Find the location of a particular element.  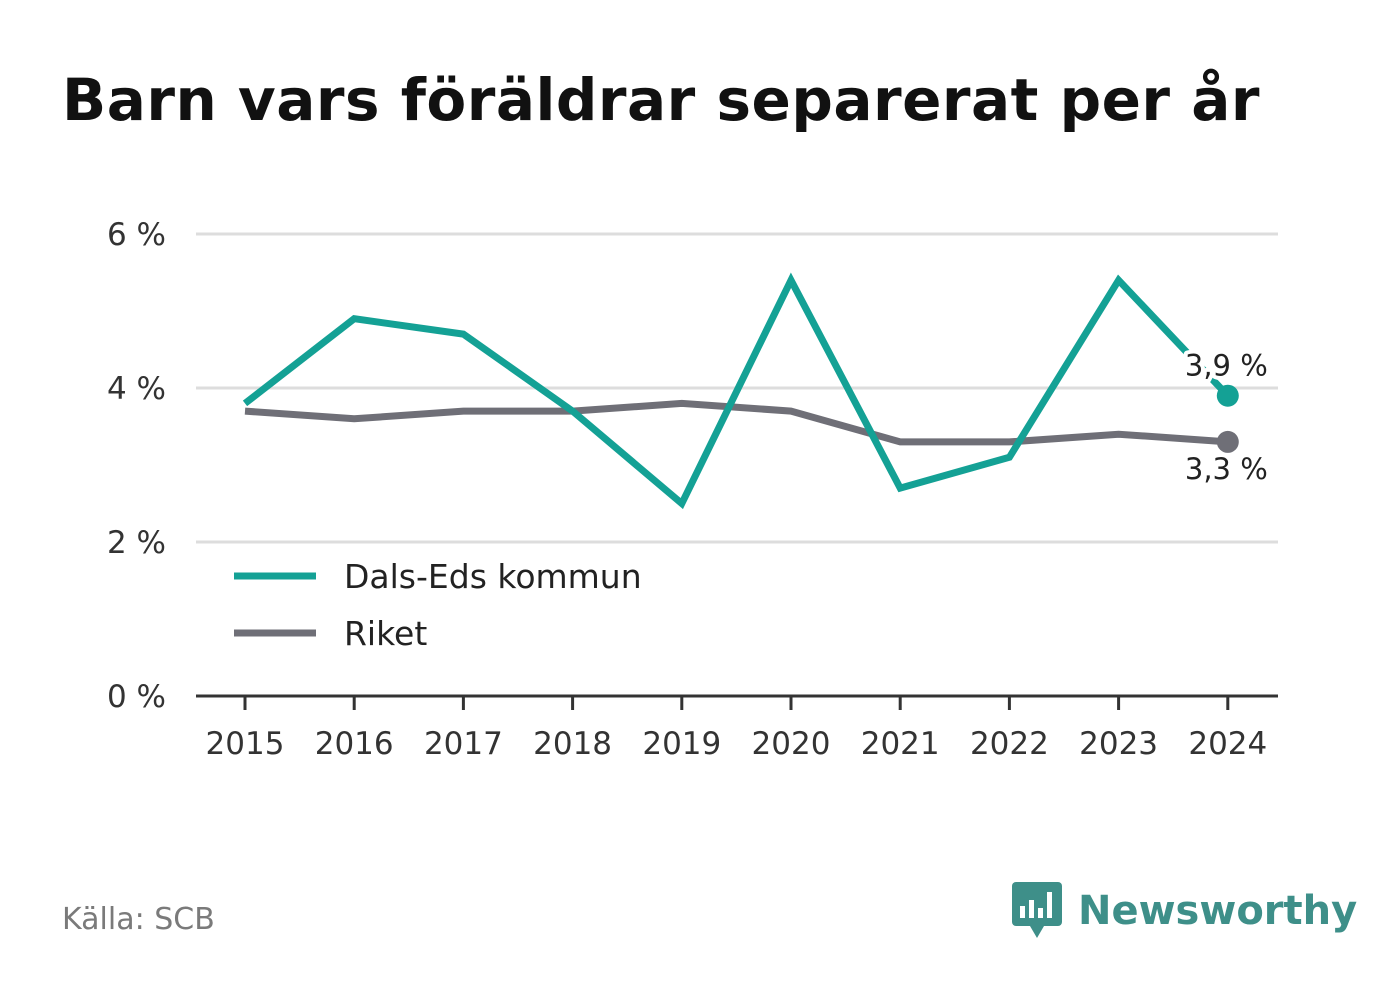

legend: Dals-Eds kommun Riket is located at coordinates (446, 600).